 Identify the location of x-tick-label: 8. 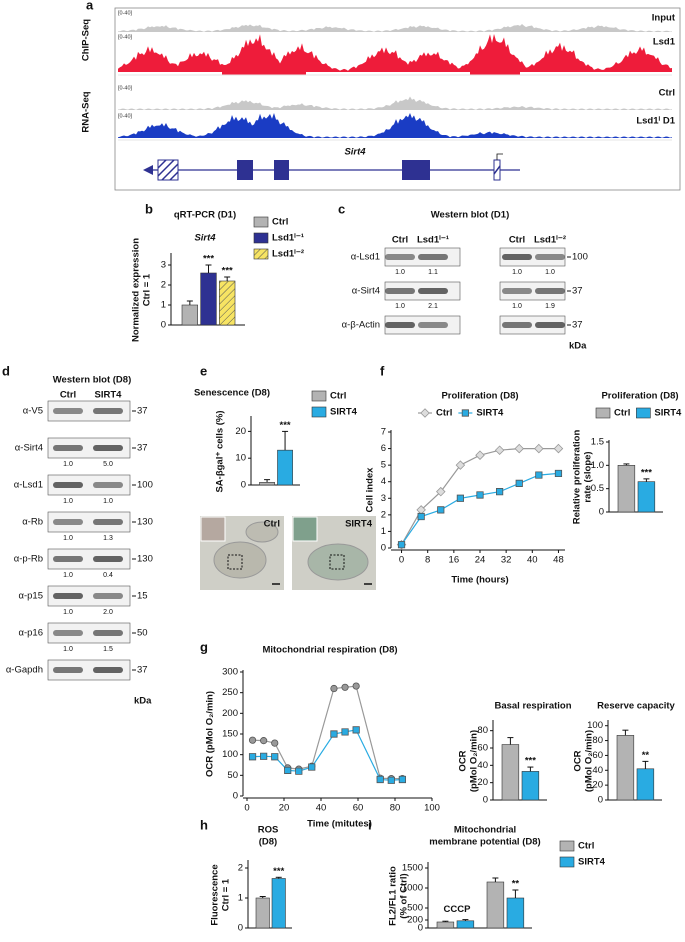
(427, 560).